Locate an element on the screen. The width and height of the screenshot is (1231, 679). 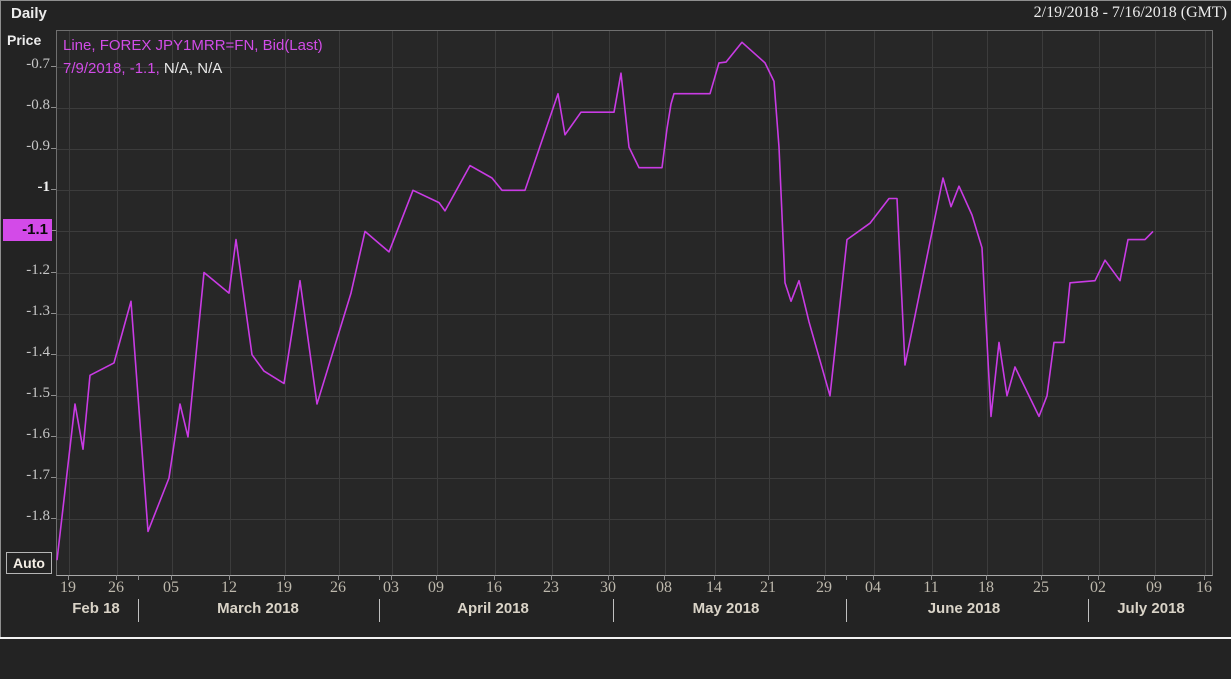
month-label: April 2018 is located at coordinates (493, 608).